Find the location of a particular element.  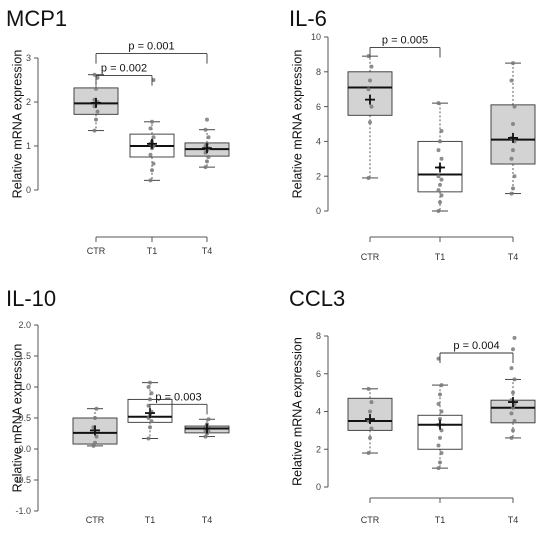

y-tick-label: 10 is located at coordinates (316, 37).